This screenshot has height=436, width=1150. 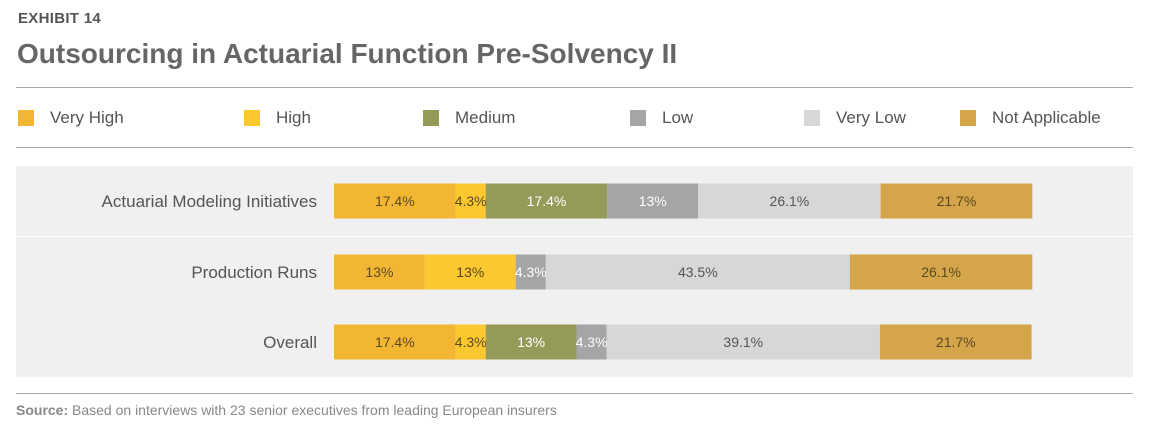 What do you see at coordinates (574, 87) in the screenshot?
I see `title-divider` at bounding box center [574, 87].